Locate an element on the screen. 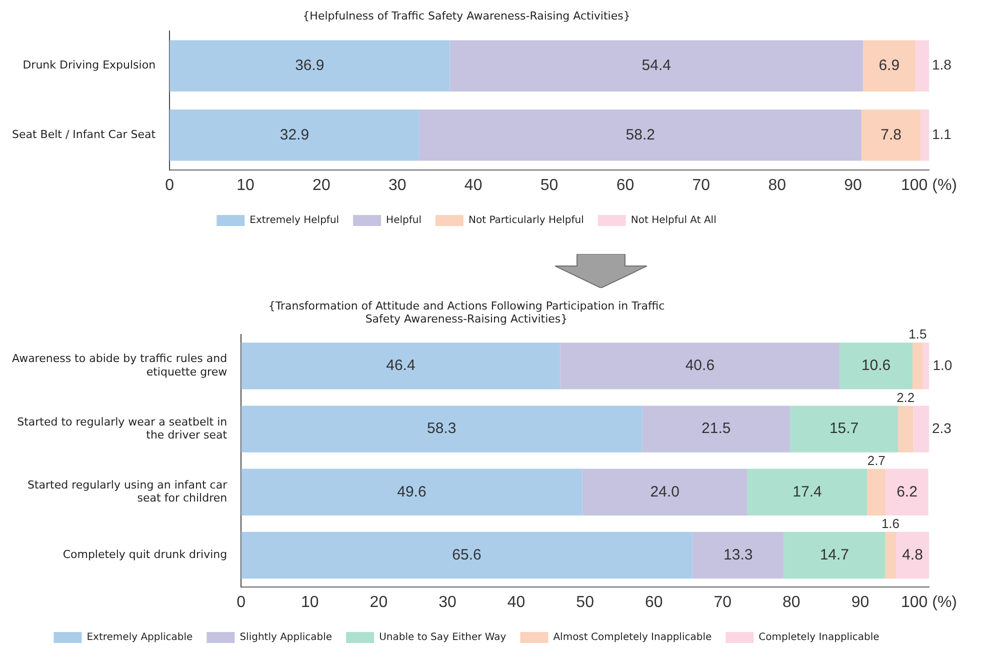  data-label: 4.8 is located at coordinates (912, 555).